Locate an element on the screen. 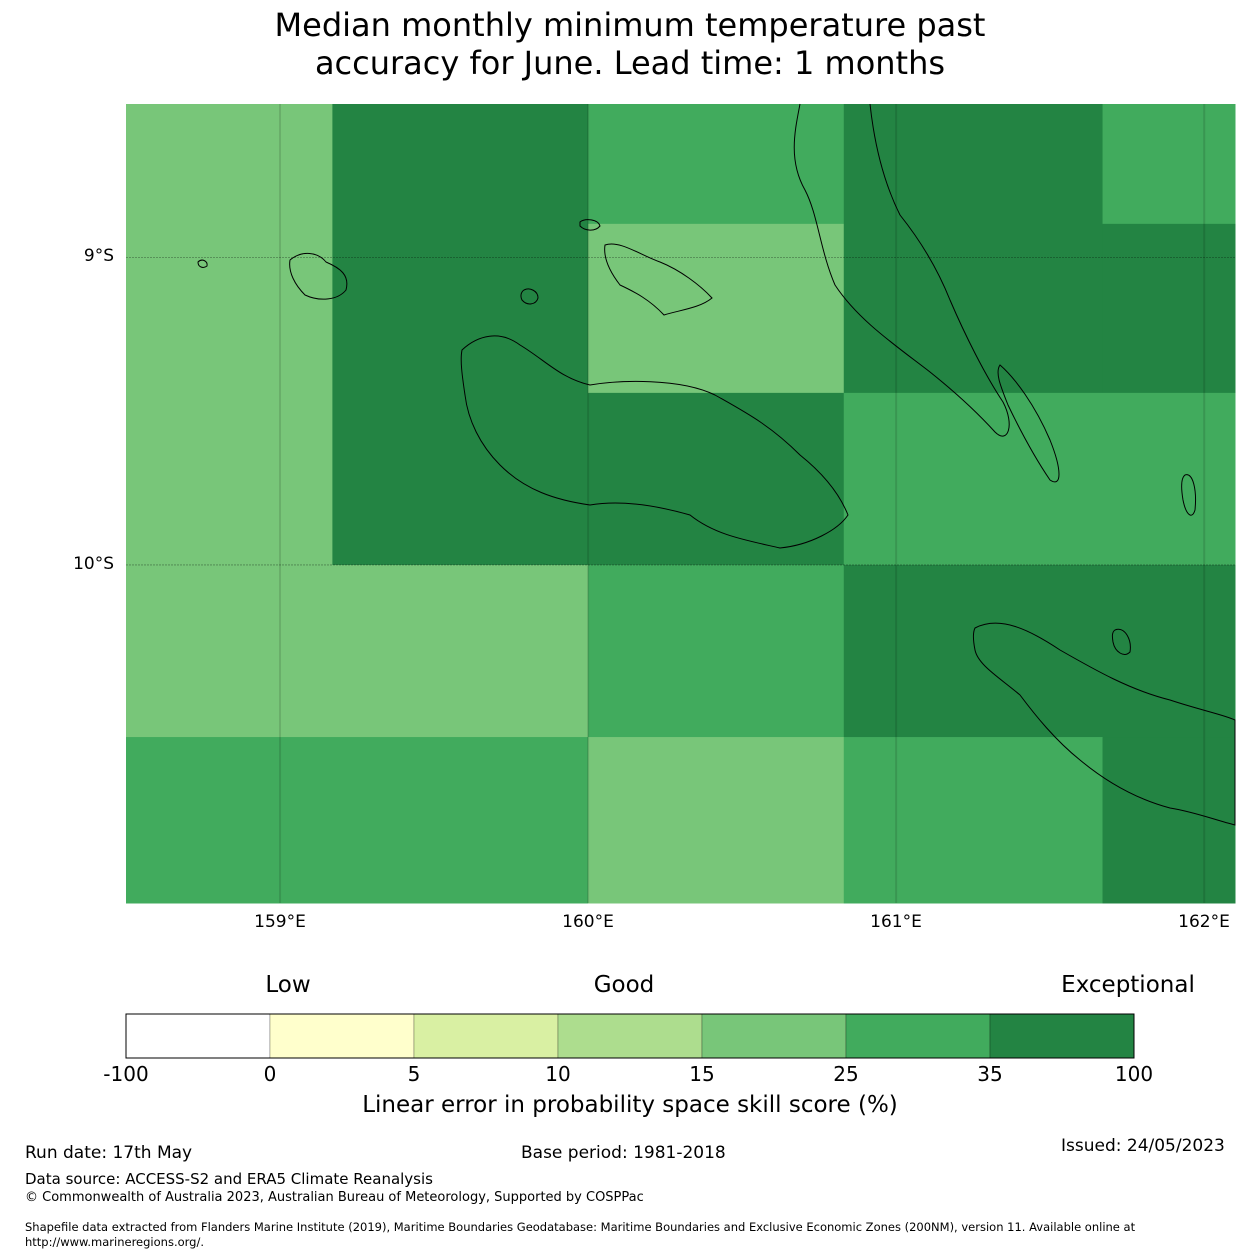 The height and width of the screenshot is (1260, 1260). coastline-islet-b is located at coordinates (590, 225).